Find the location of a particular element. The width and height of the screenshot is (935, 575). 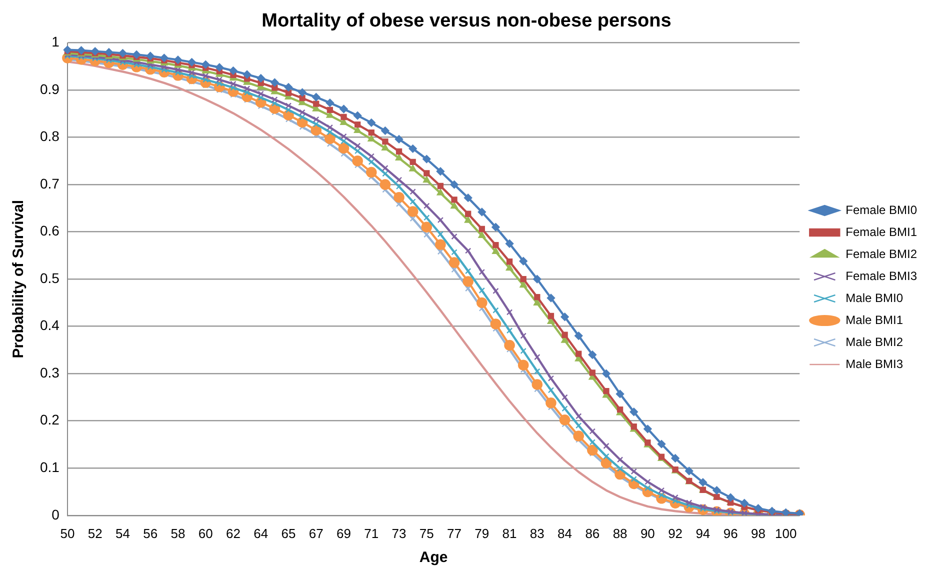

x-tick-label: 81 is located at coordinates (509, 533).